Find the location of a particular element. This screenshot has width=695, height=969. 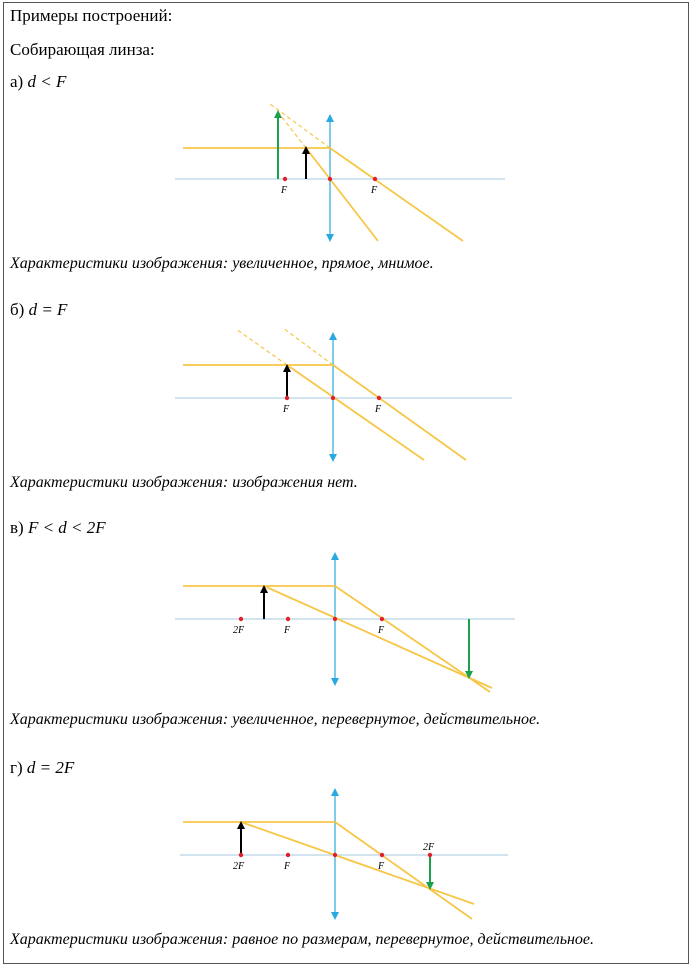

diagram-a: F F is located at coordinates (340, 172).